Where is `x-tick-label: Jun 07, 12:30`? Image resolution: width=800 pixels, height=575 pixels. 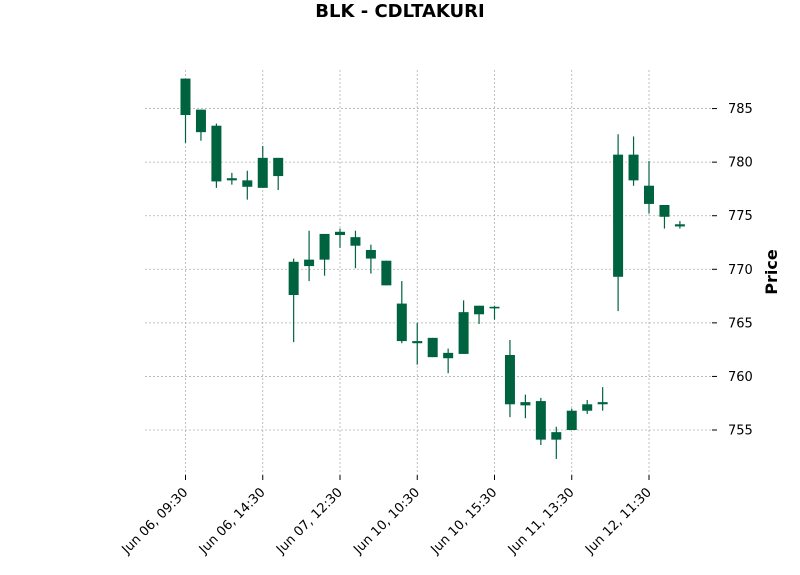 x-tick-label: Jun 07, 12:30 is located at coordinates (309, 521).